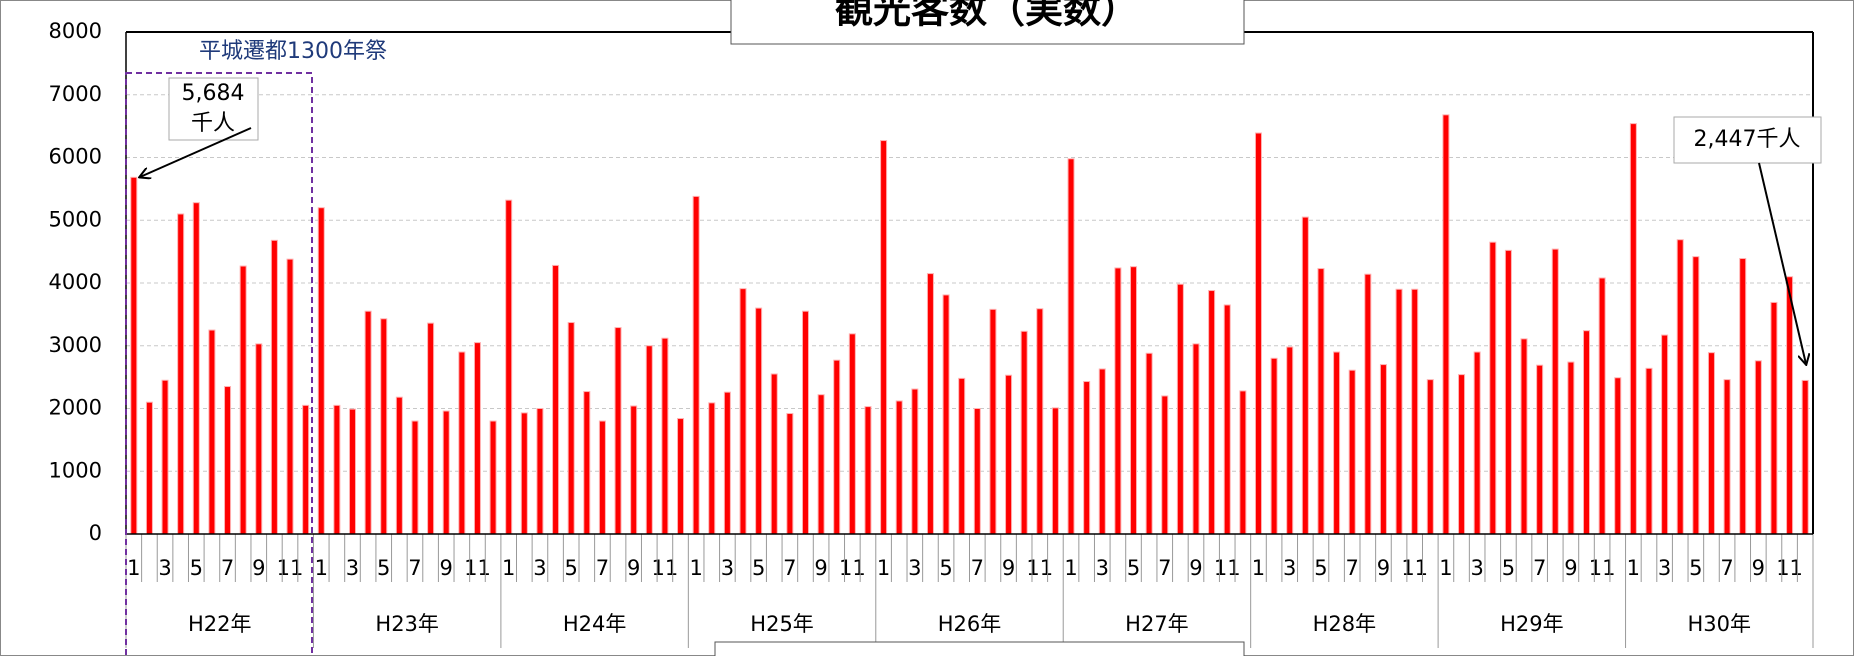 The image size is (1854, 656). I want to click on y-tick-label: 5000, so click(75, 219).